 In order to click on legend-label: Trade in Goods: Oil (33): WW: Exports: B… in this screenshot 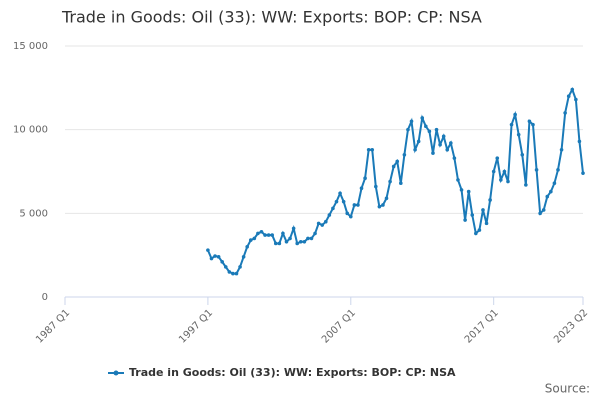, I will do `click(292, 372)`.